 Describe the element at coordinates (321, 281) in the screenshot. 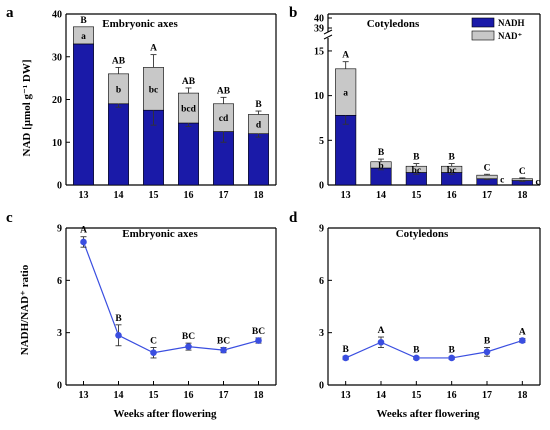

I see `y-tick-label-3-2: 6` at that location.